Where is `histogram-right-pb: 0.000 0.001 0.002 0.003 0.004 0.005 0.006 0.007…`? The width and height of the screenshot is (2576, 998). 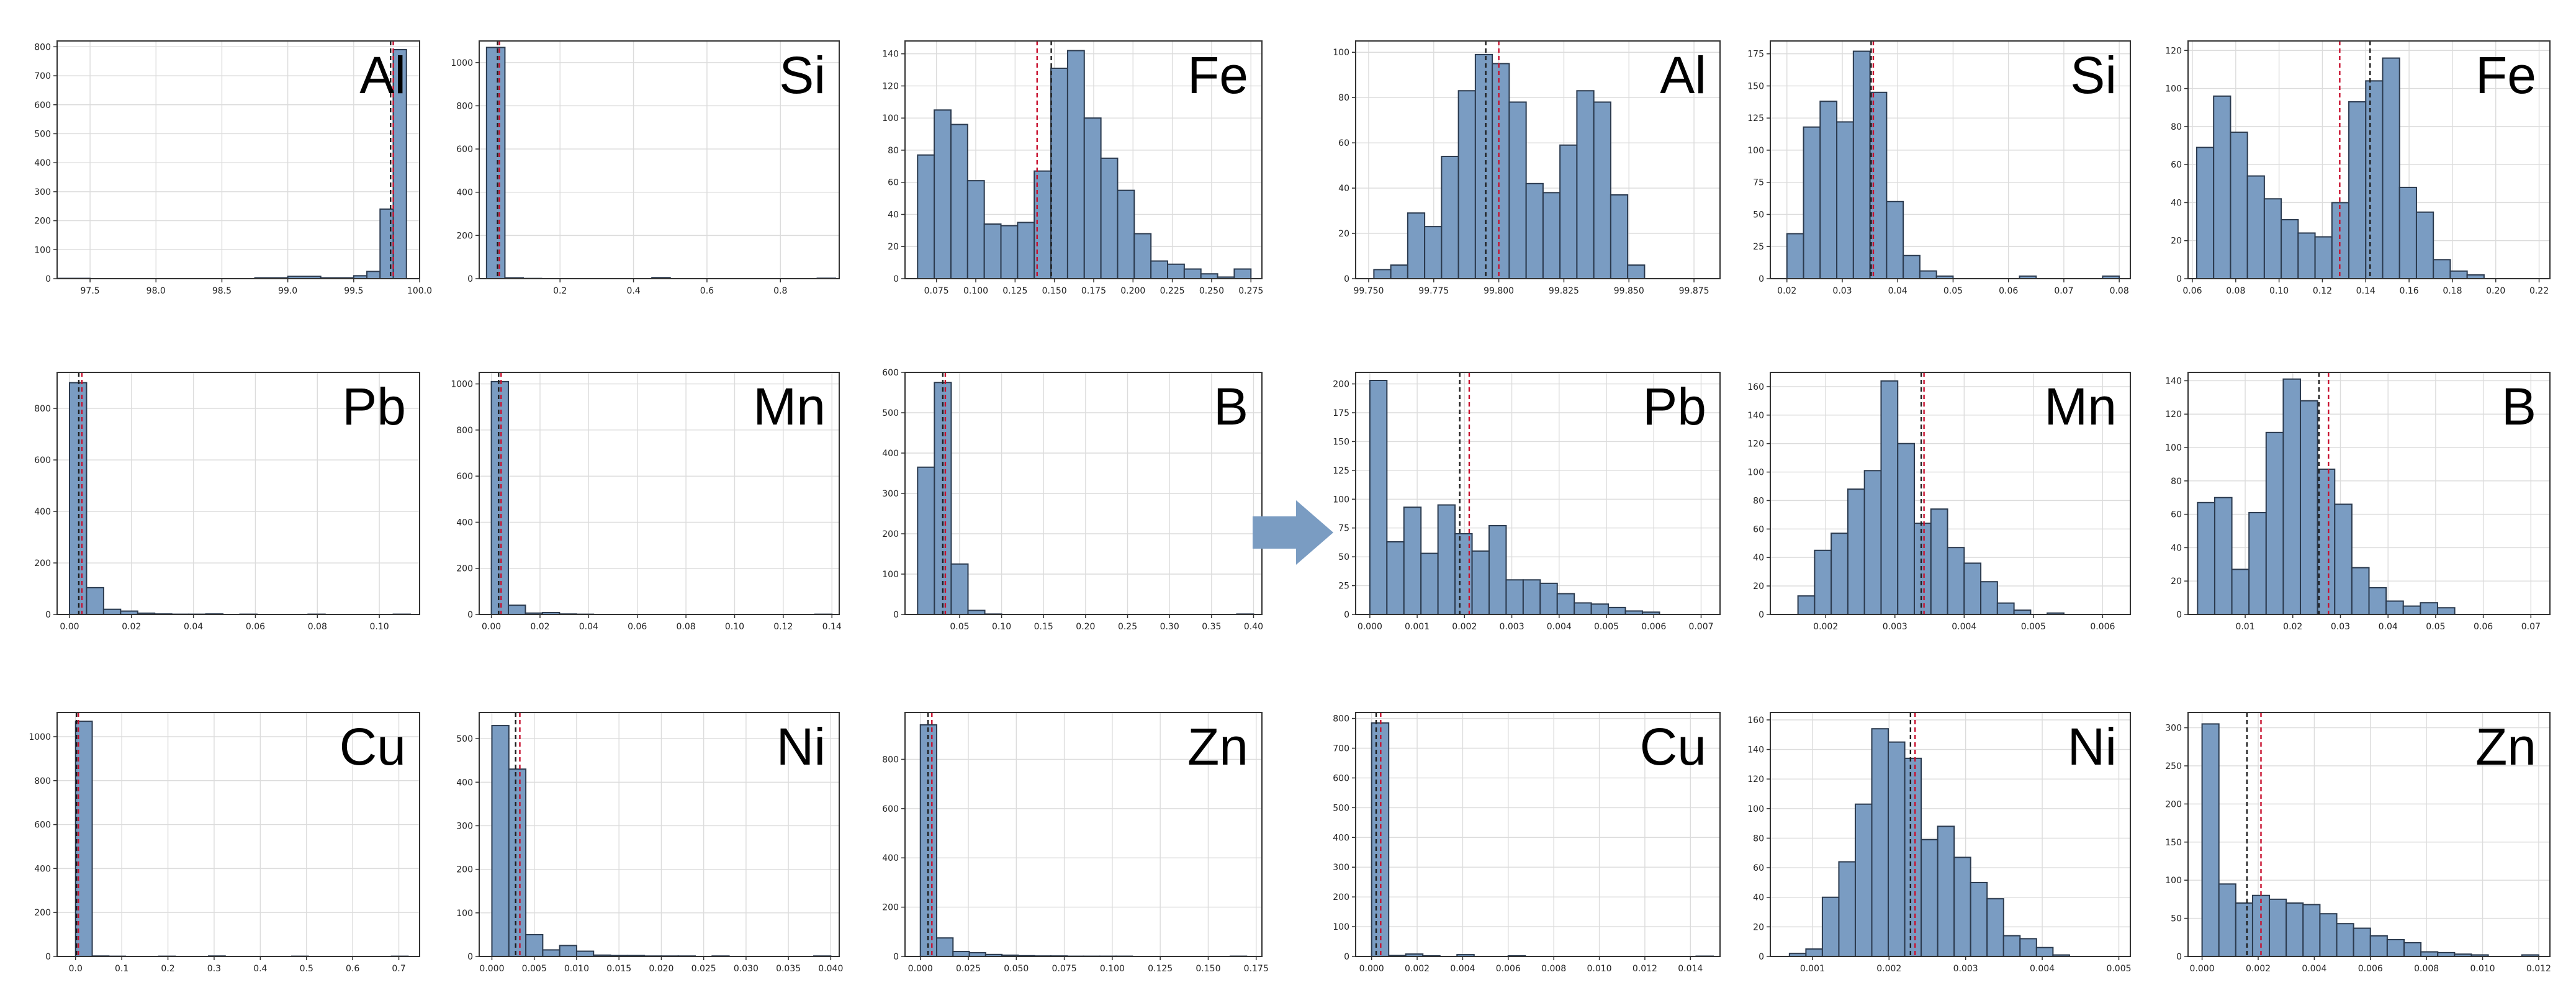
histogram-right-pb: 0.000 0.001 0.002 0.003 0.004 0.005 0.006 0.007… is located at coordinates (1527, 502).